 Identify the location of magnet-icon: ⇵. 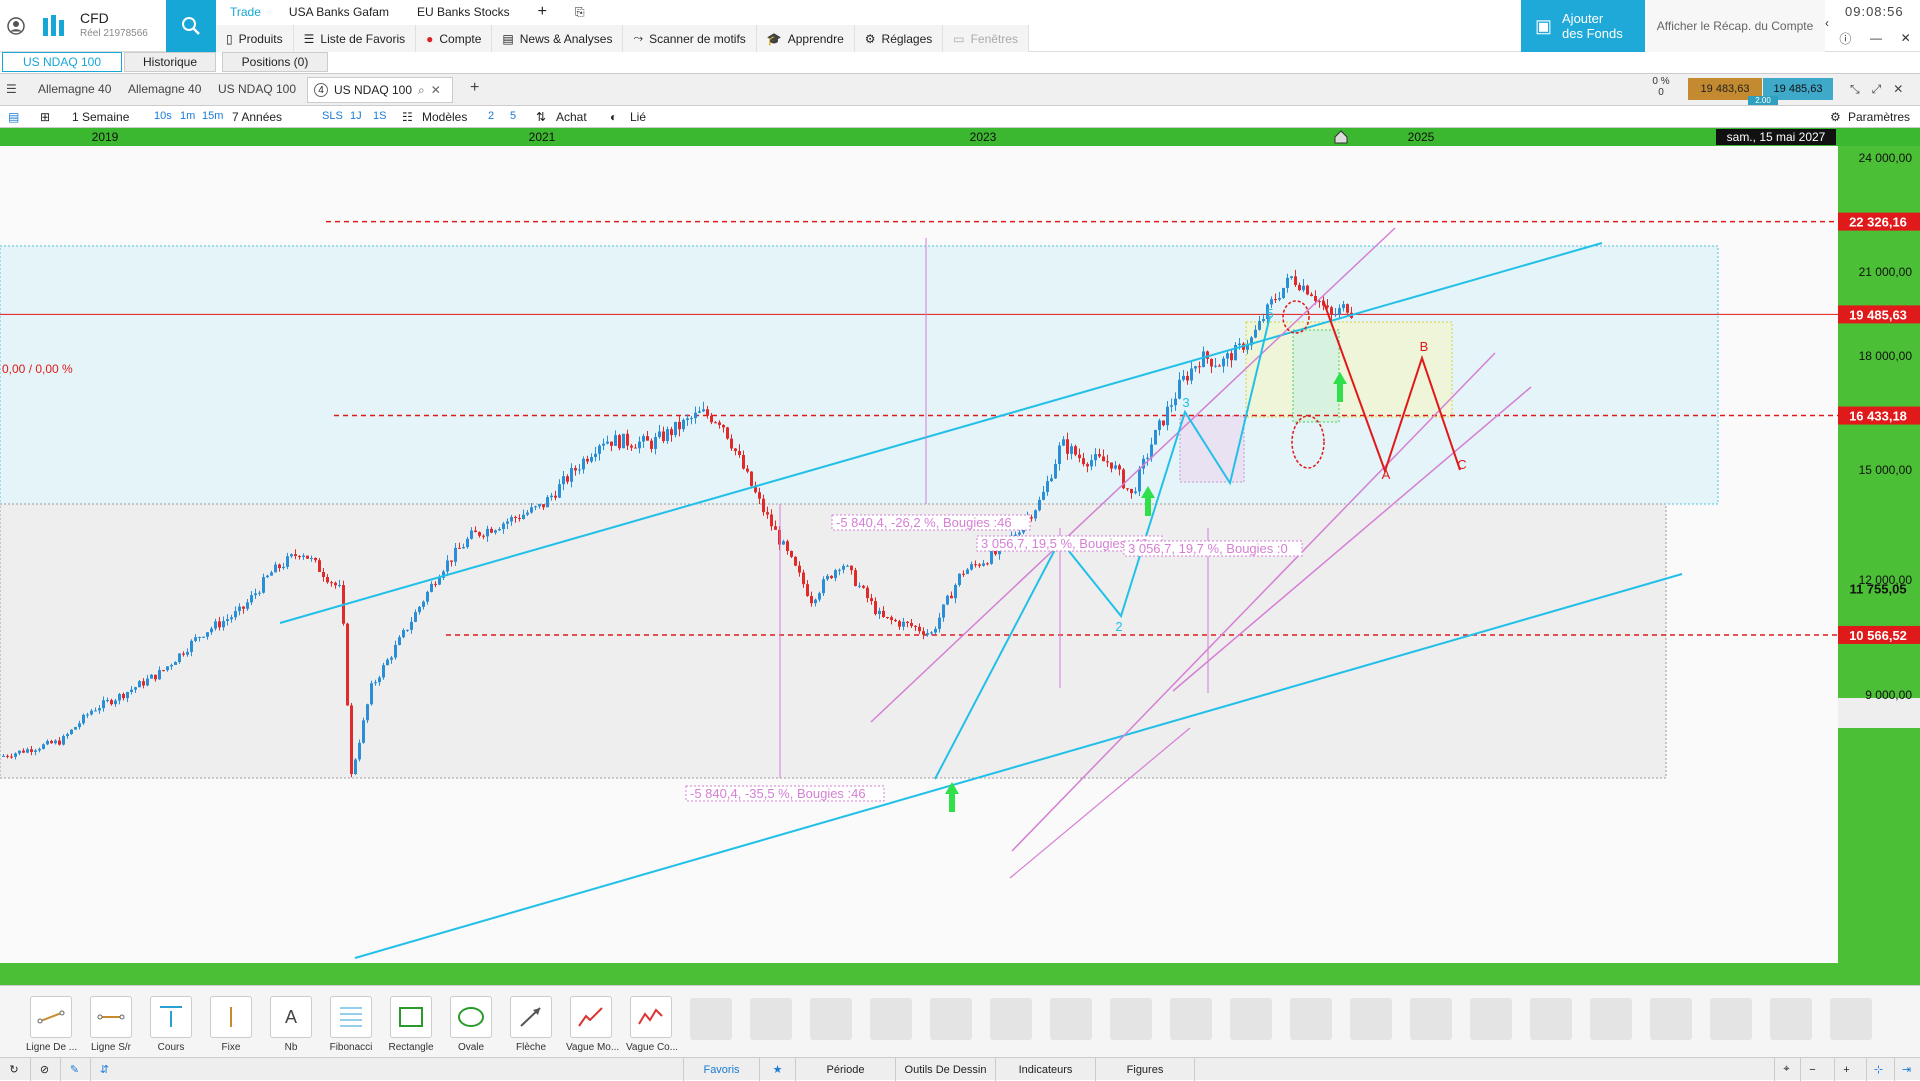
(104, 1069).